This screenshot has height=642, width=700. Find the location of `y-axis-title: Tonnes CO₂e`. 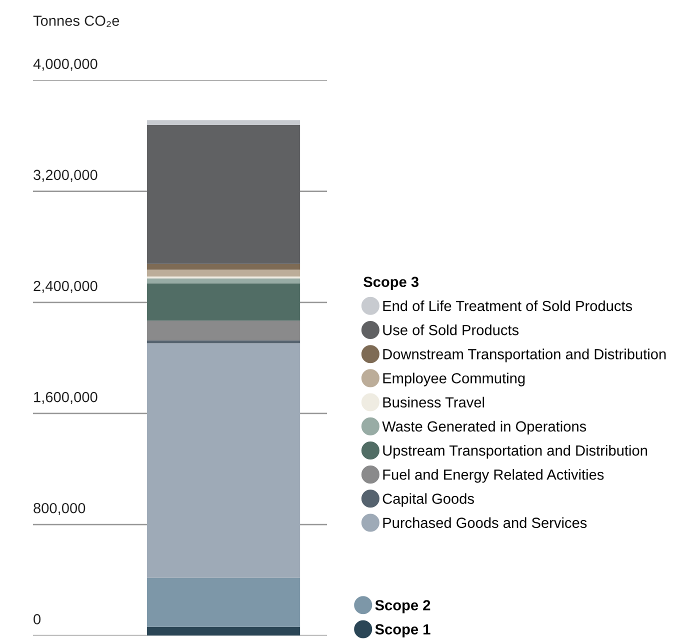

y-axis-title: Tonnes CO₂e is located at coordinates (76, 22).